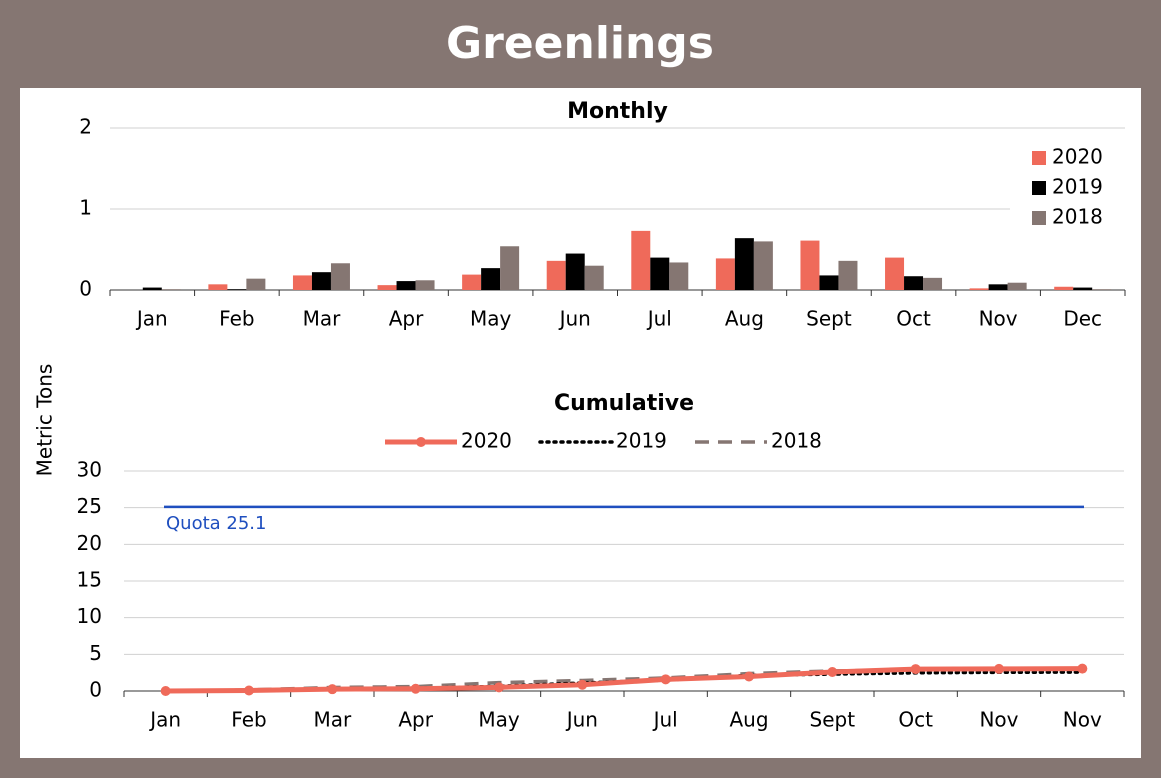 The height and width of the screenshot is (778, 1161). Describe the element at coordinates (580, 43) in the screenshot. I see `page-title: Greenlings` at that location.